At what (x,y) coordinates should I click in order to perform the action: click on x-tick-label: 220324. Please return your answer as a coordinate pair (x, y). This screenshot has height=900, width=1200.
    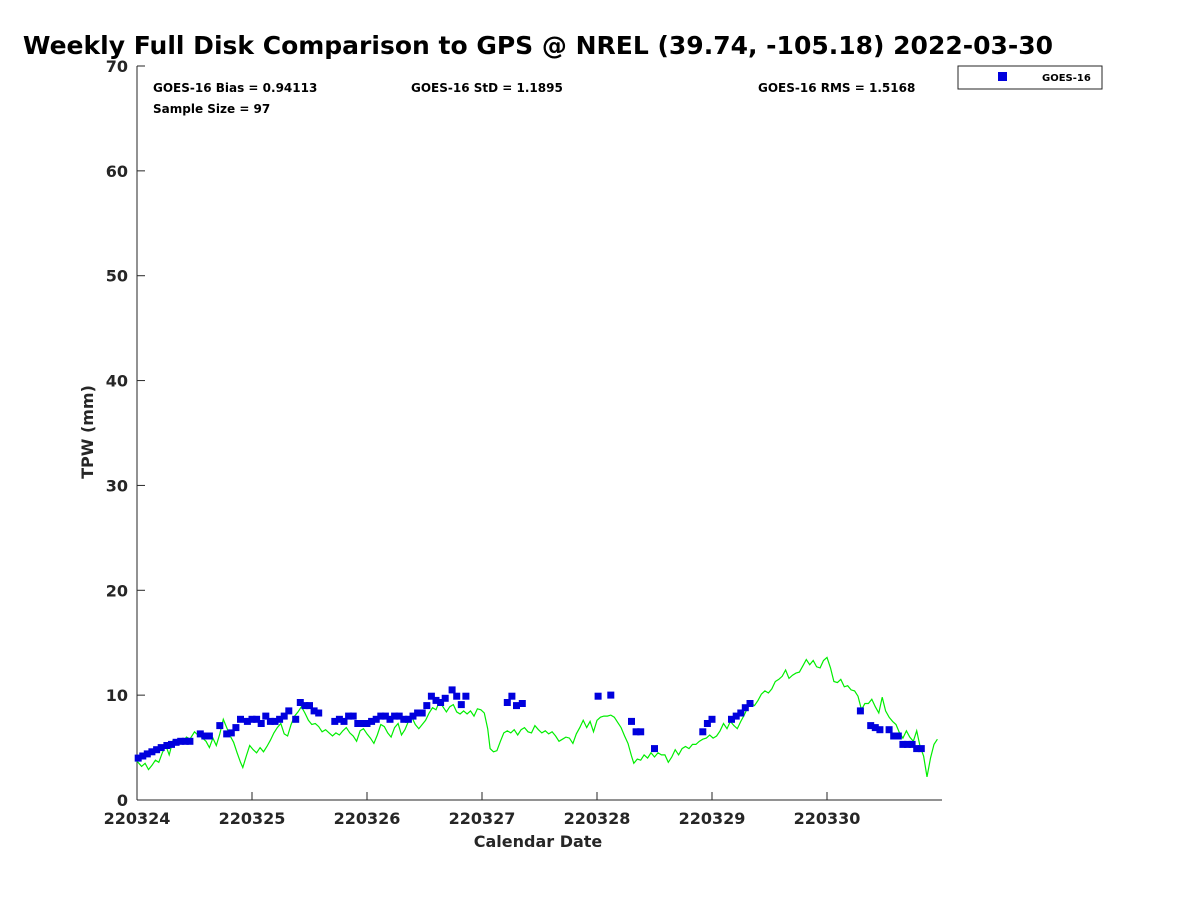
    Looking at the image, I should click on (137, 818).